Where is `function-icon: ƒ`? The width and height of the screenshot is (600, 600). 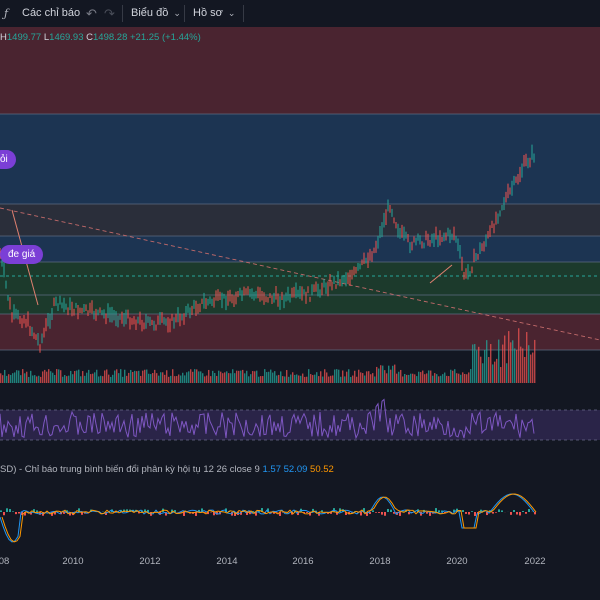 function-icon: ƒ is located at coordinates (6, 13).